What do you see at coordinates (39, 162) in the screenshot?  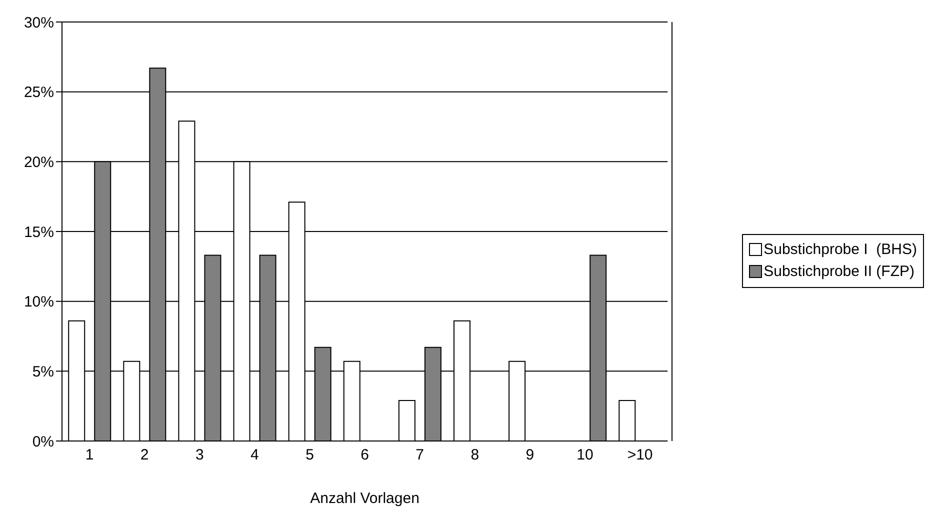 I see `y-tick-label: 20%` at bounding box center [39, 162].